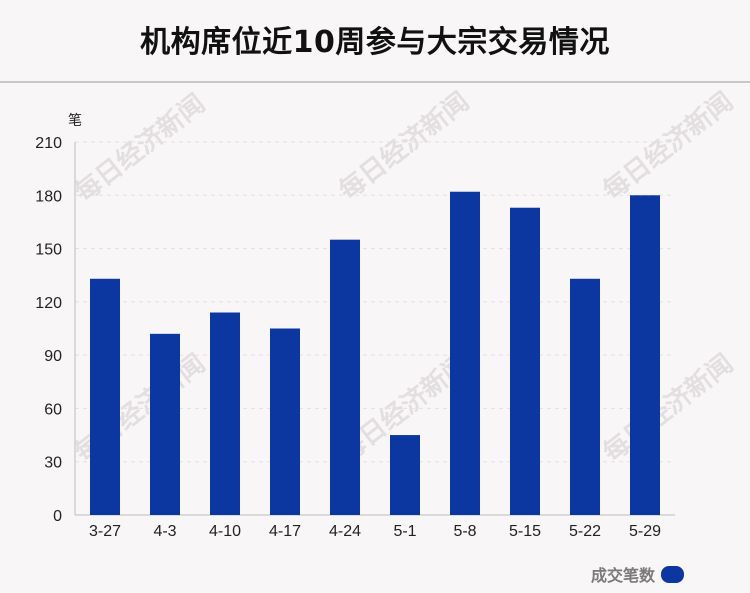  I want to click on y-tick-label: 30, so click(53, 463).